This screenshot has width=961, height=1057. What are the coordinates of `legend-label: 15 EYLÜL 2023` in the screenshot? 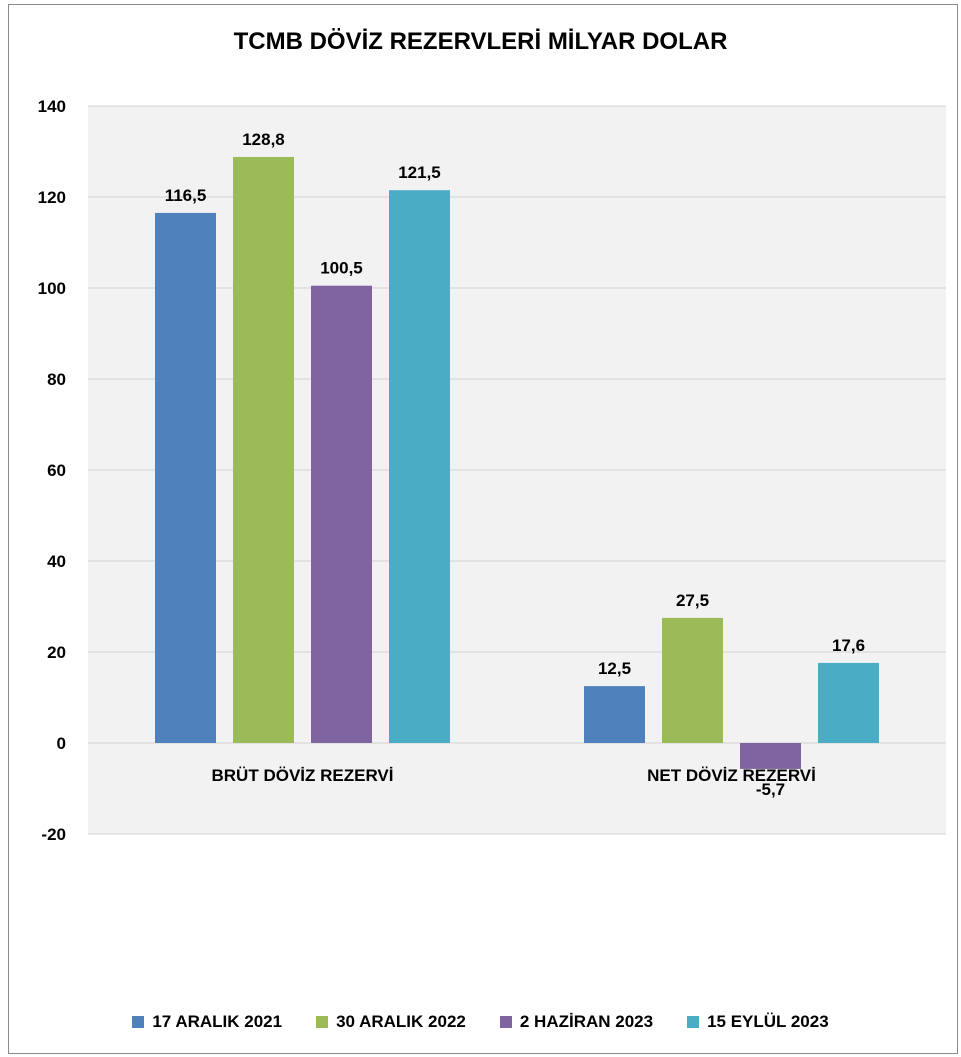 It's located at (768, 1021).